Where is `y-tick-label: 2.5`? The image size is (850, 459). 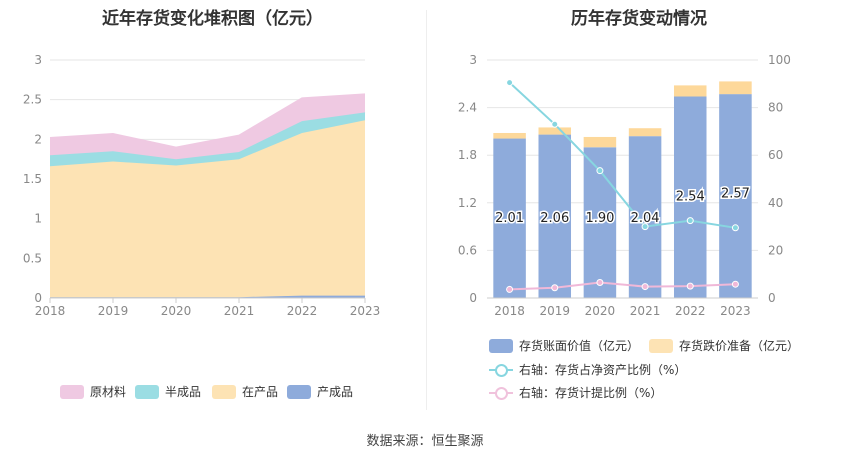 y-tick-label: 2.5 is located at coordinates (32, 100).